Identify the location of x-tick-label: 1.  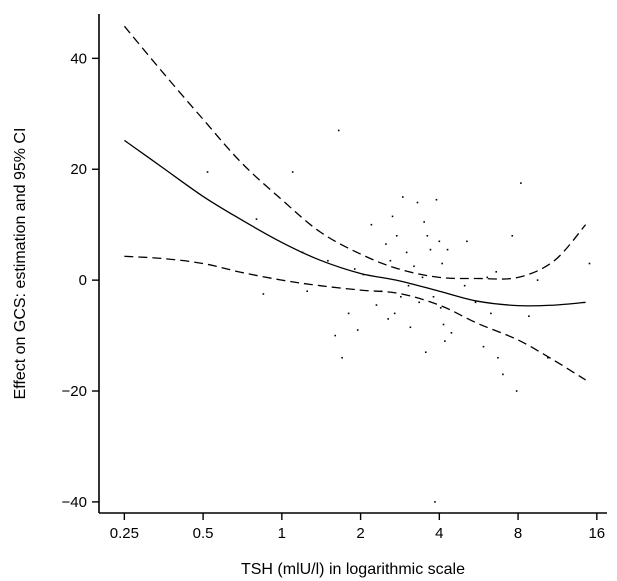
(282, 533).